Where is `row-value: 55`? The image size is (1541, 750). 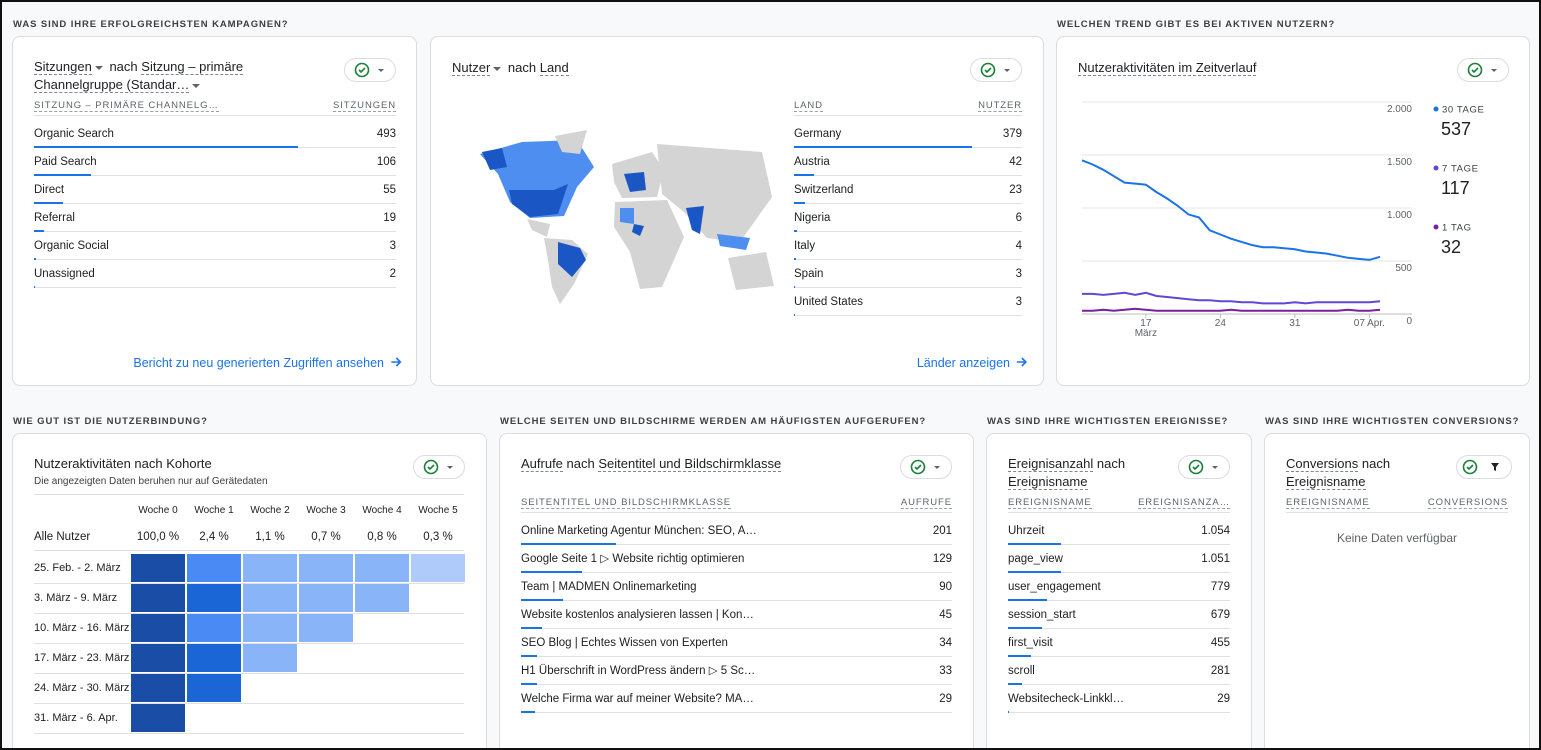
row-value: 55 is located at coordinates (389, 190).